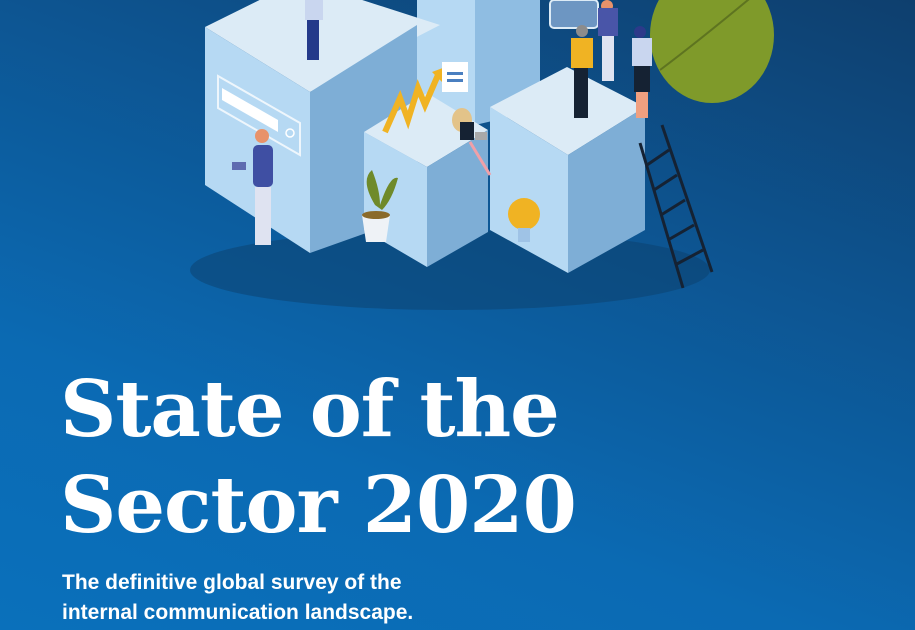 The image size is (915, 630). I want to click on cover-subtitle-line-2: internal communication landscape., so click(238, 612).